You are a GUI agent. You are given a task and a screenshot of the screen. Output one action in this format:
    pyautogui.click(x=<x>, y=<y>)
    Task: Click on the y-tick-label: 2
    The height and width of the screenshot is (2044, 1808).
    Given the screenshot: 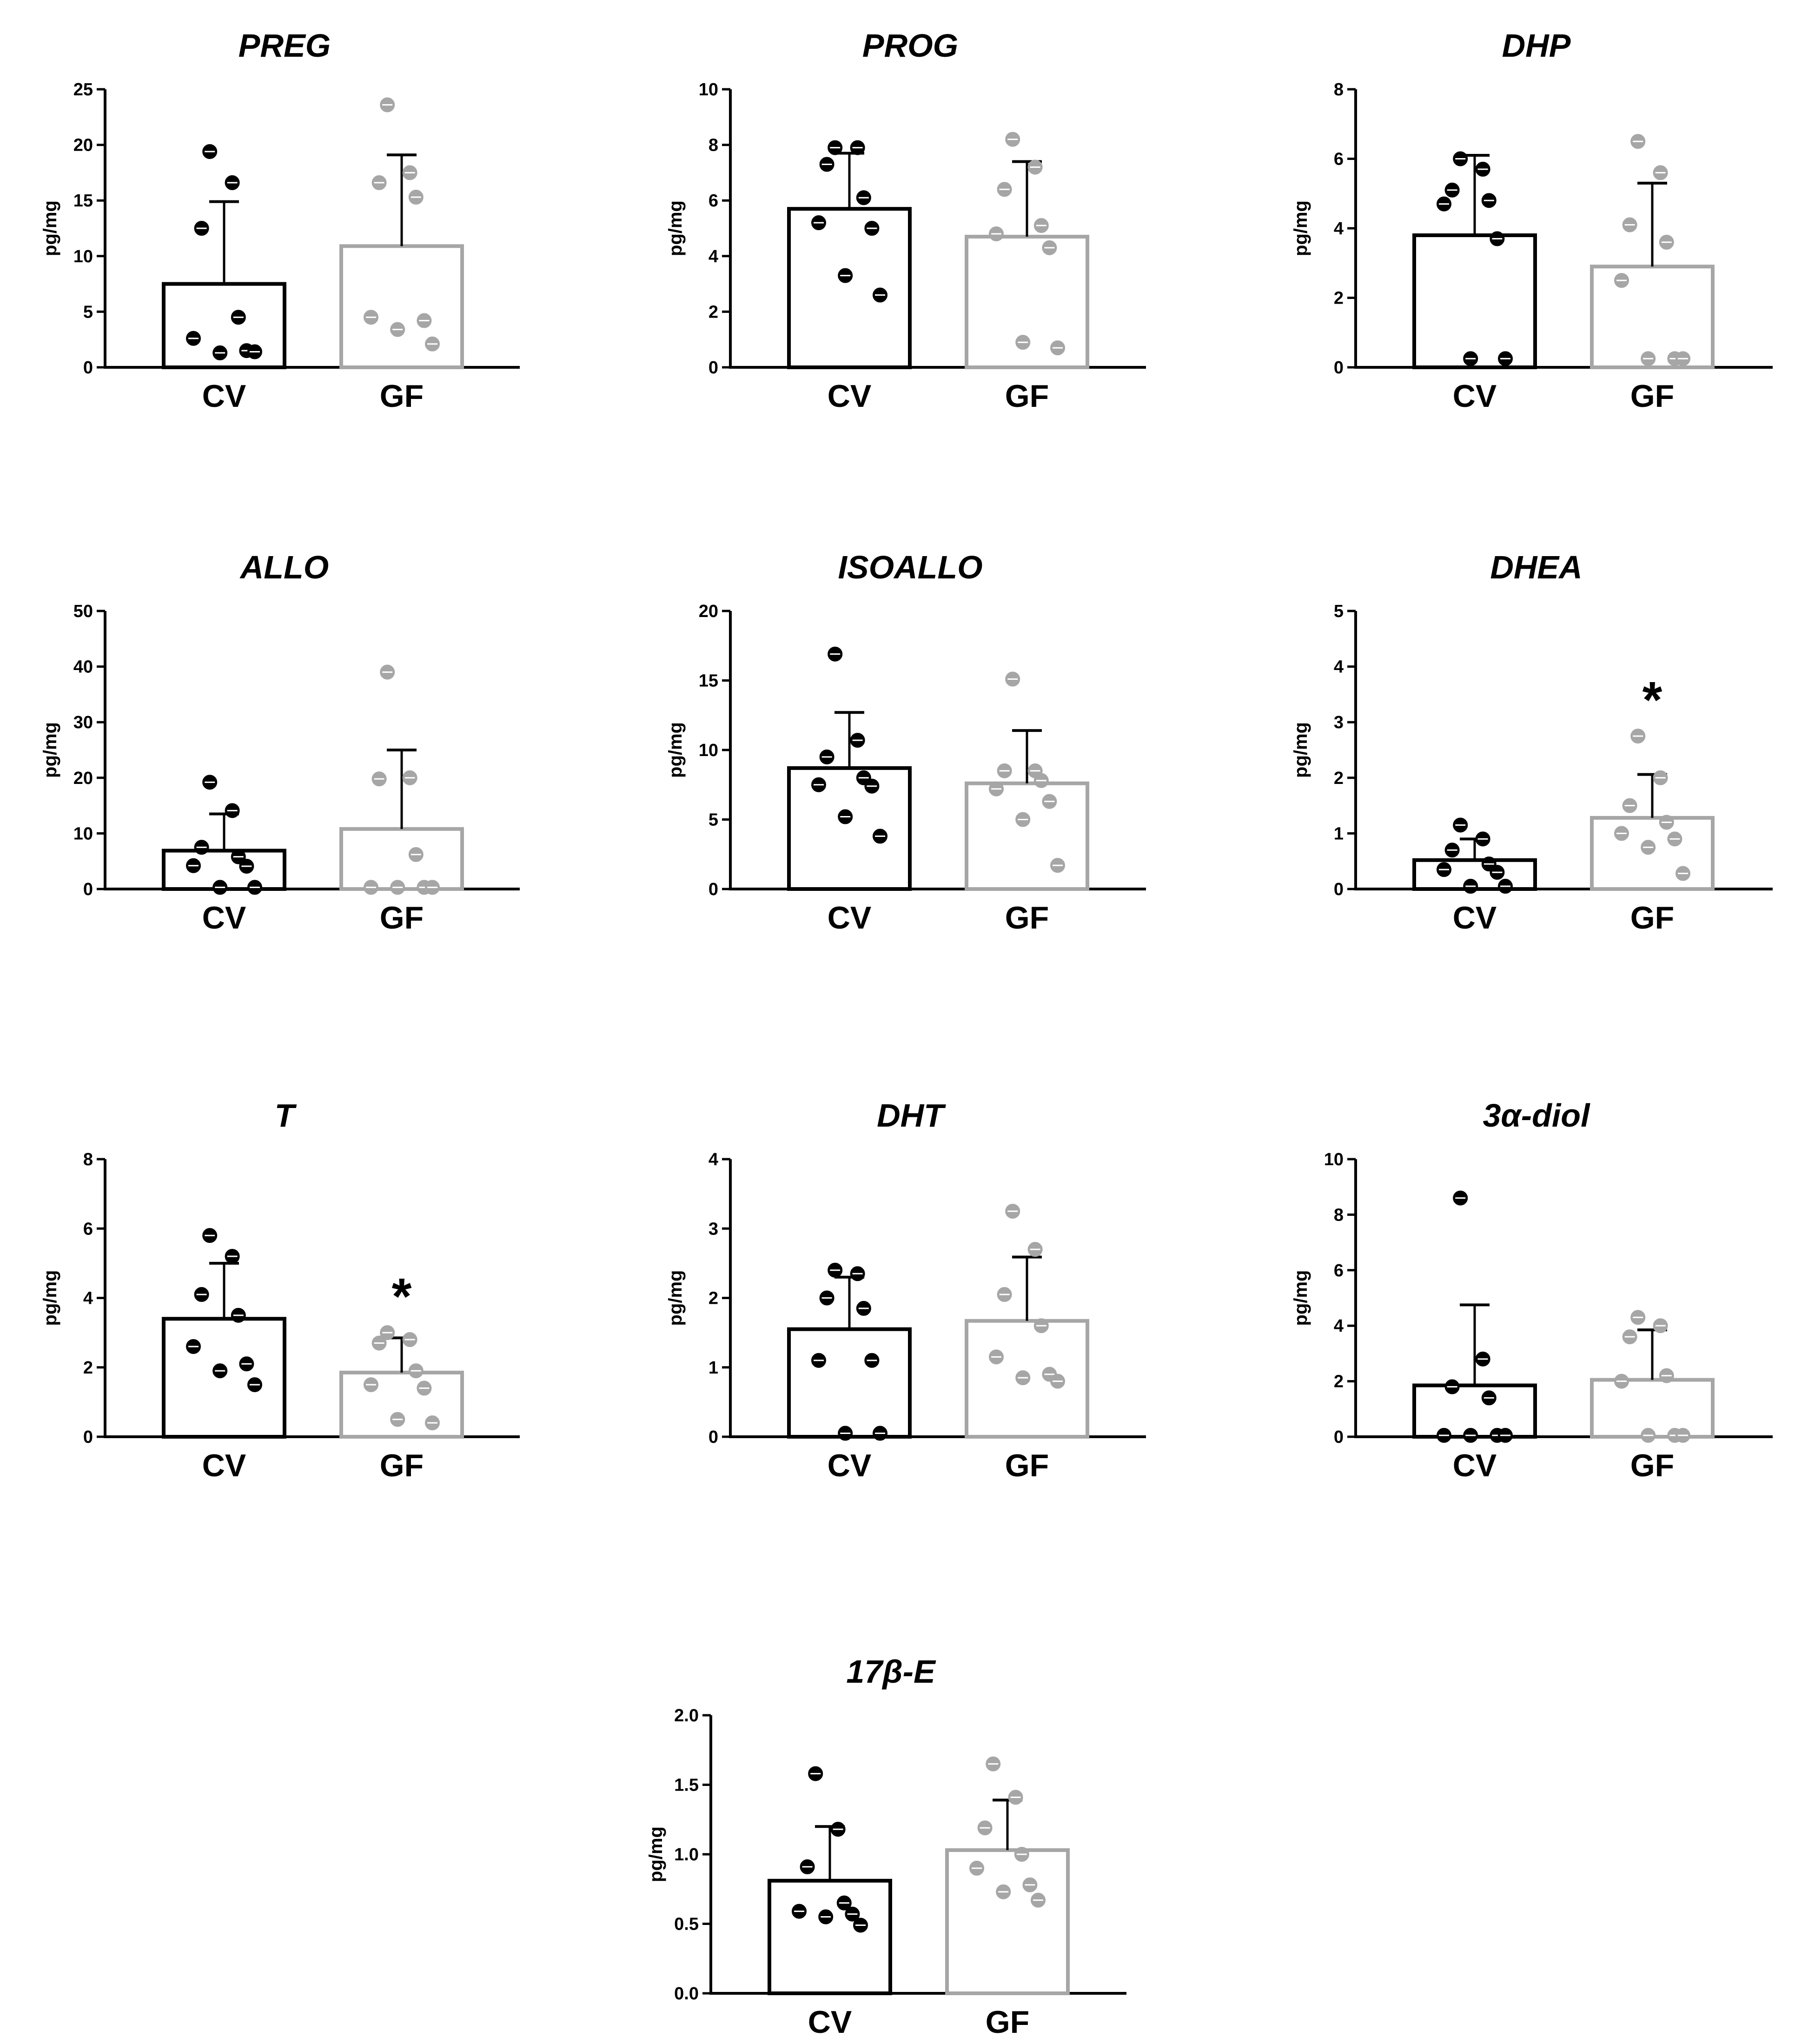 What is the action you would take?
    pyautogui.click(x=713, y=1299)
    